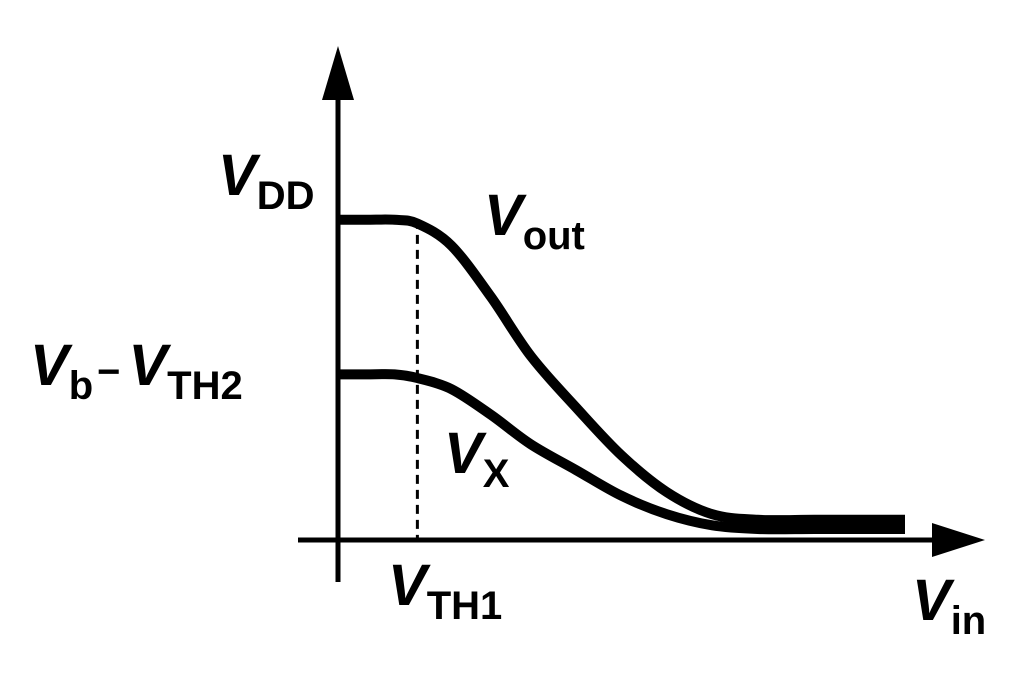 The width and height of the screenshot is (1024, 673). What do you see at coordinates (266, 180) in the screenshot?
I see `y-level-label-vdd: VDD` at bounding box center [266, 180].